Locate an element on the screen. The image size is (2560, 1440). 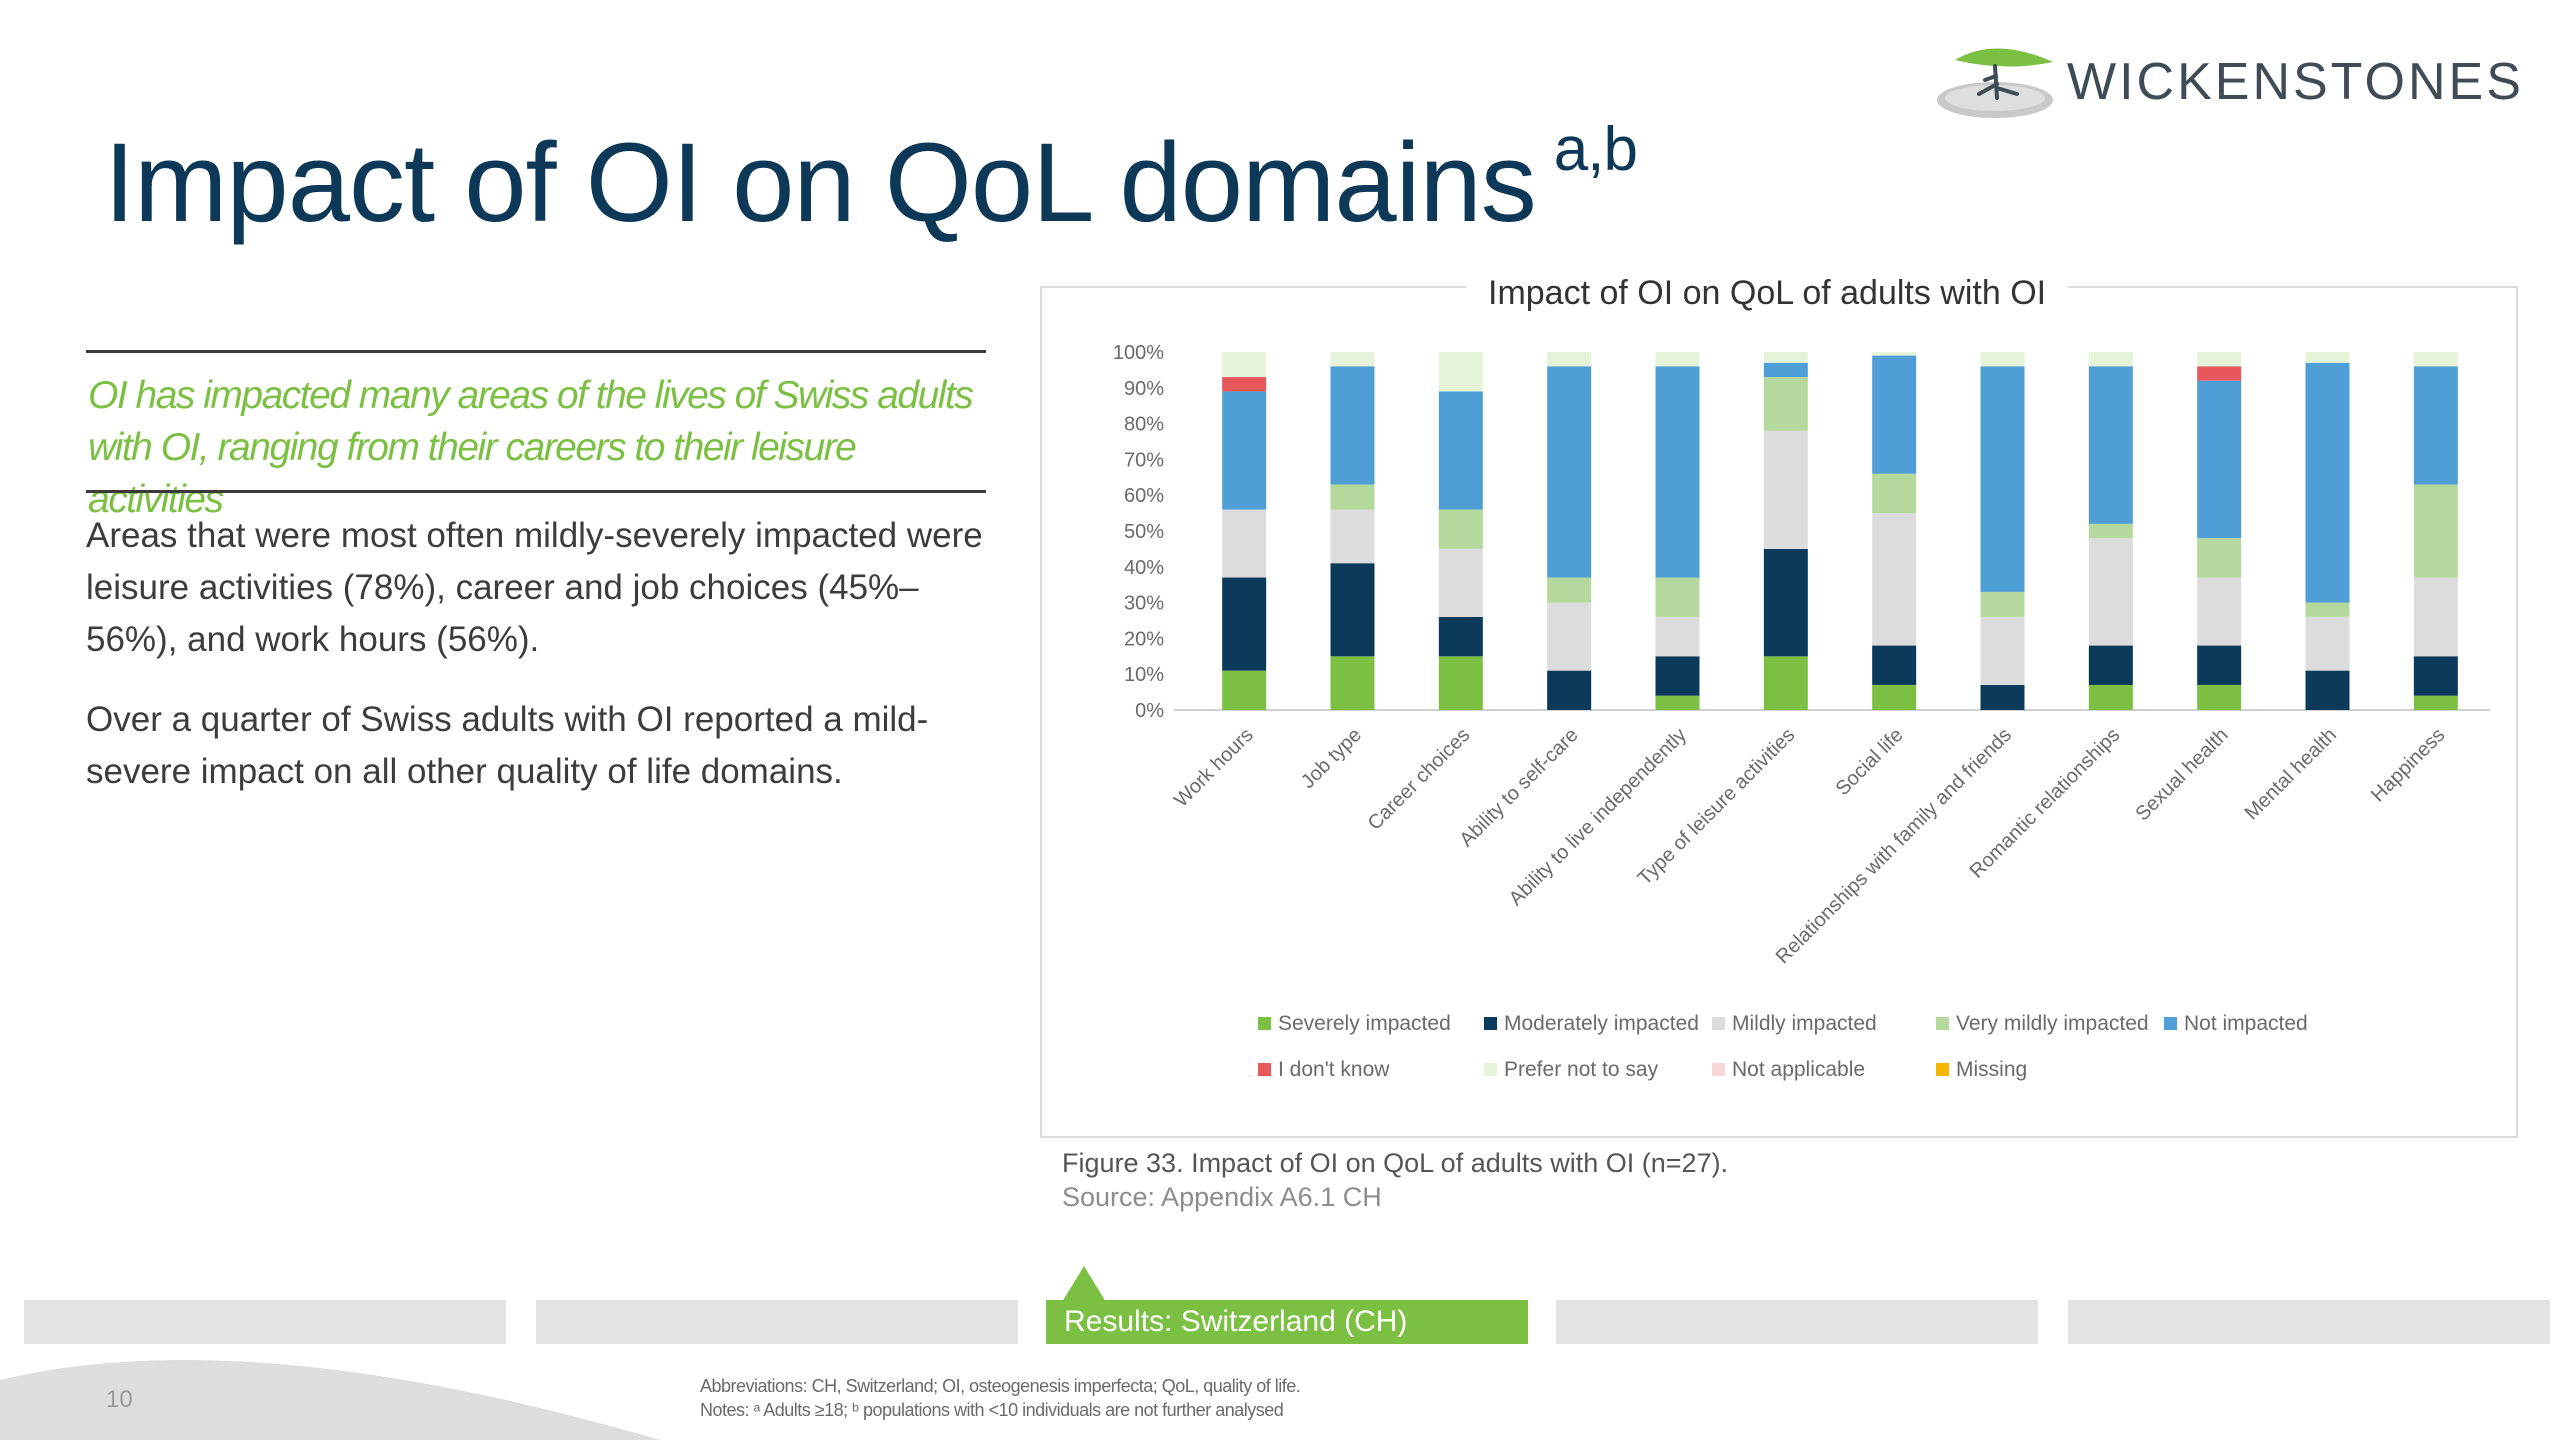
x-tick-label: Ability to live independently is located at coordinates (1598, 817).